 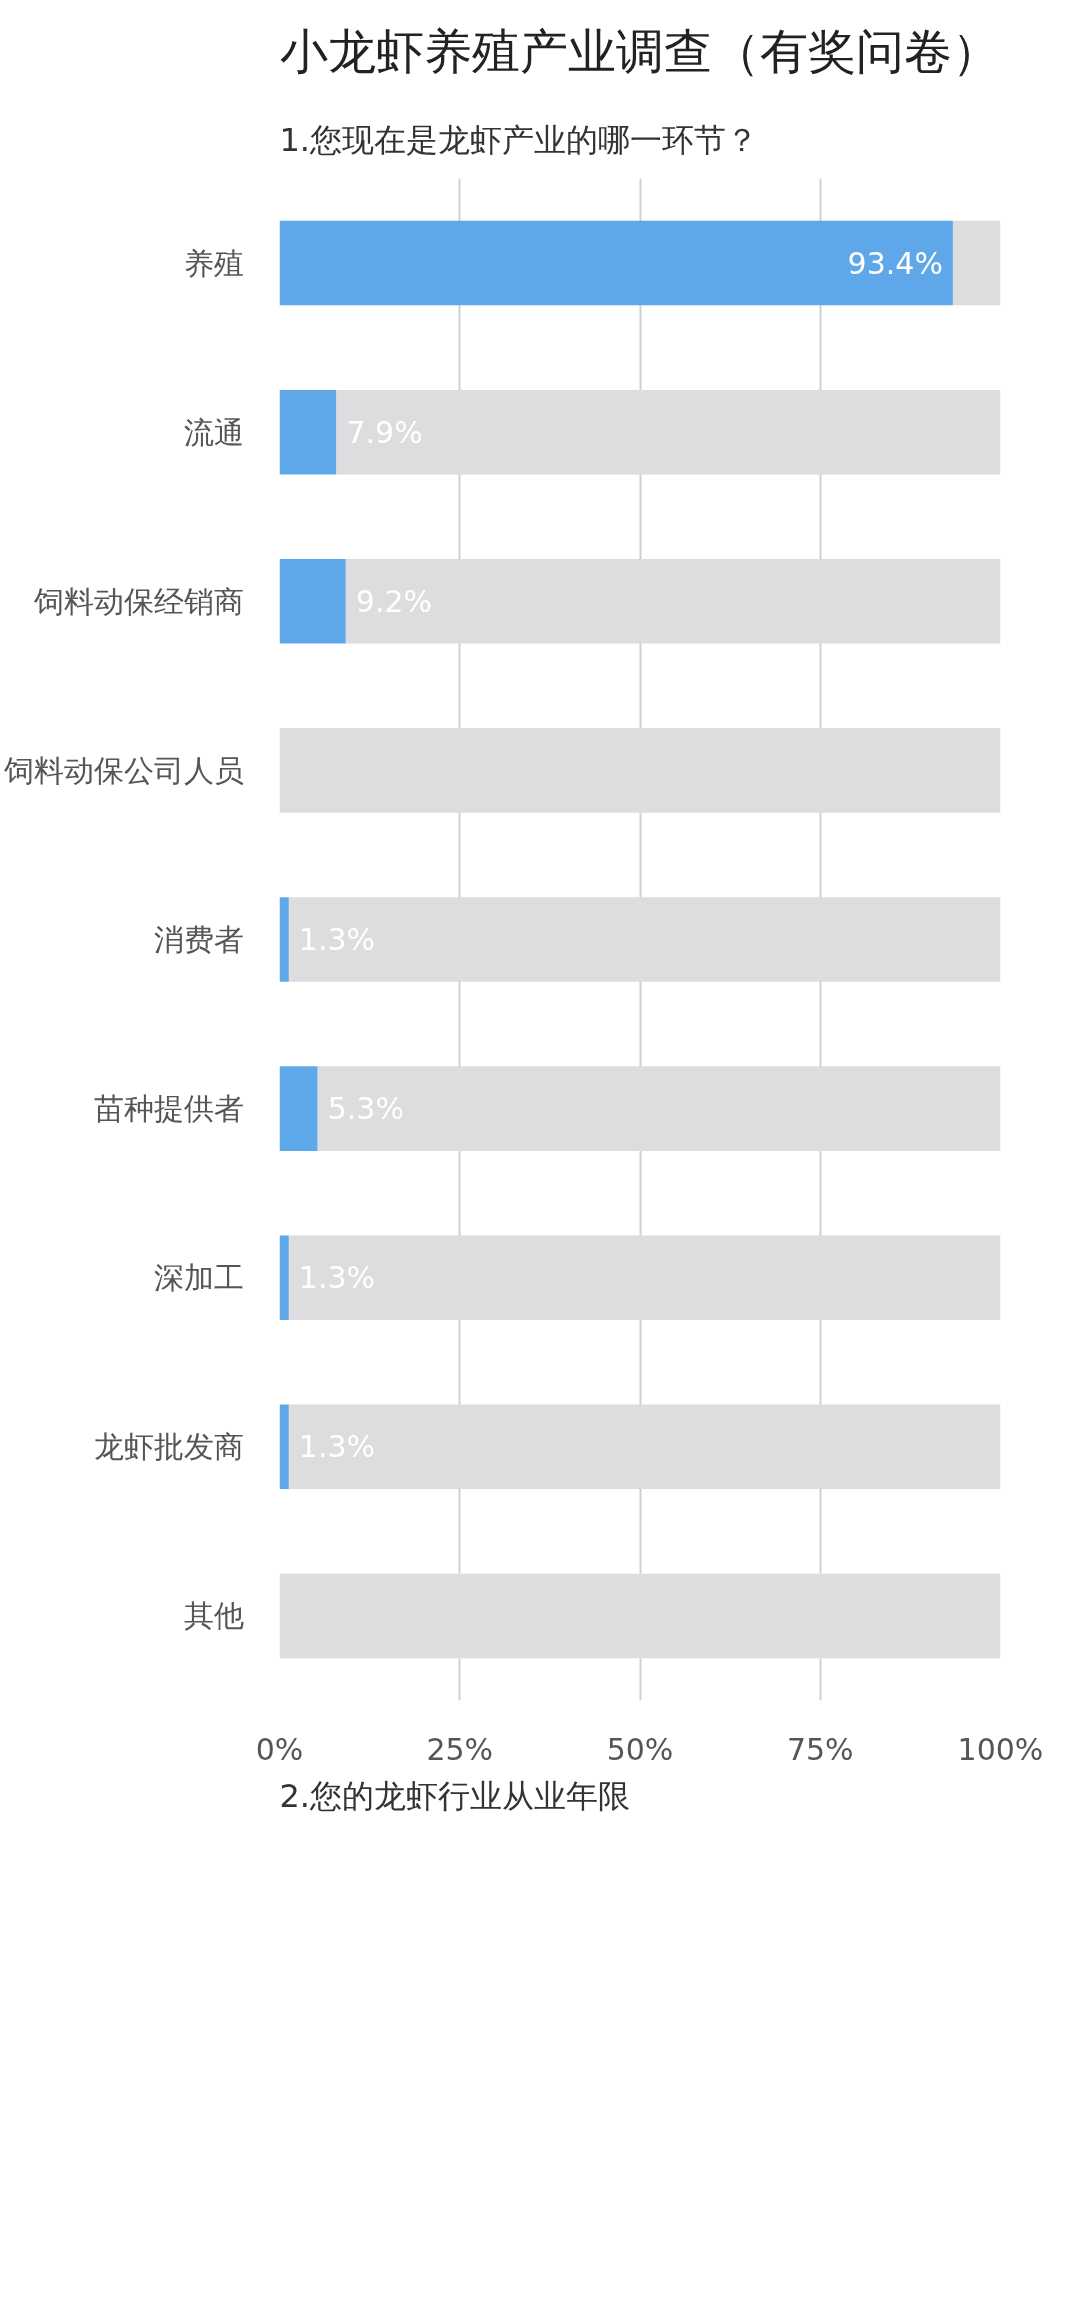 I want to click on chart-title: 小龙虾养殖产业调查（有奖问卷）, so click(x=639, y=50).